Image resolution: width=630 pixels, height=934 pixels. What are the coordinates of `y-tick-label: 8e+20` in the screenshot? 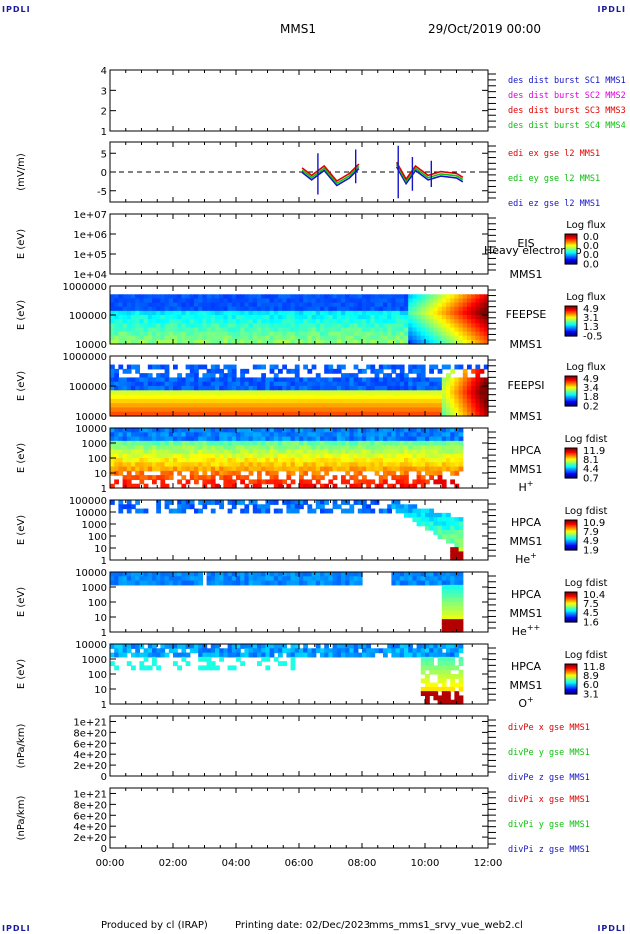 It's located at (90, 805).